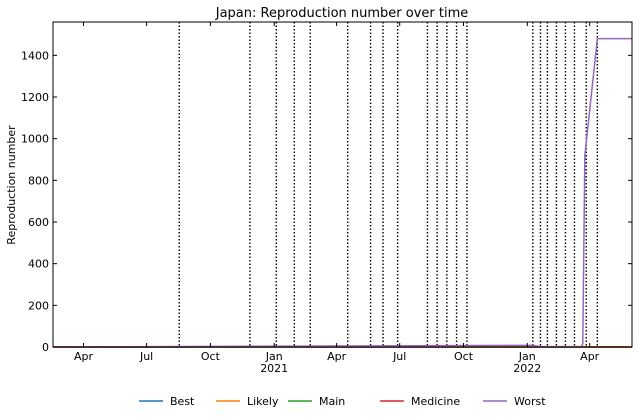 Image resolution: width=638 pixels, height=418 pixels. What do you see at coordinates (35, 139) in the screenshot?
I see `y-tick-label-1000: 1000` at bounding box center [35, 139].